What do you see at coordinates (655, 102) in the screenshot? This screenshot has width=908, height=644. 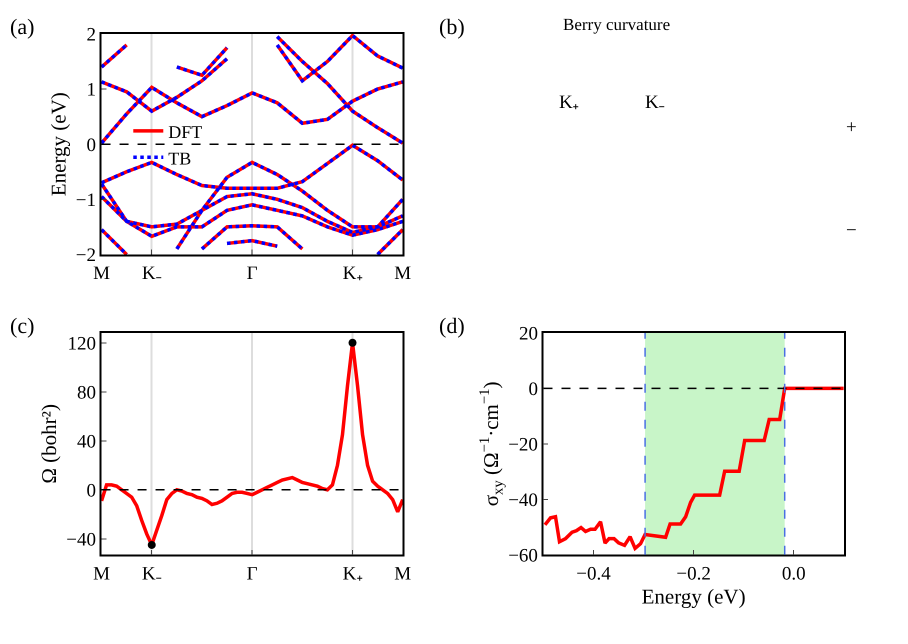 I see `text: K₋` at bounding box center [655, 102].